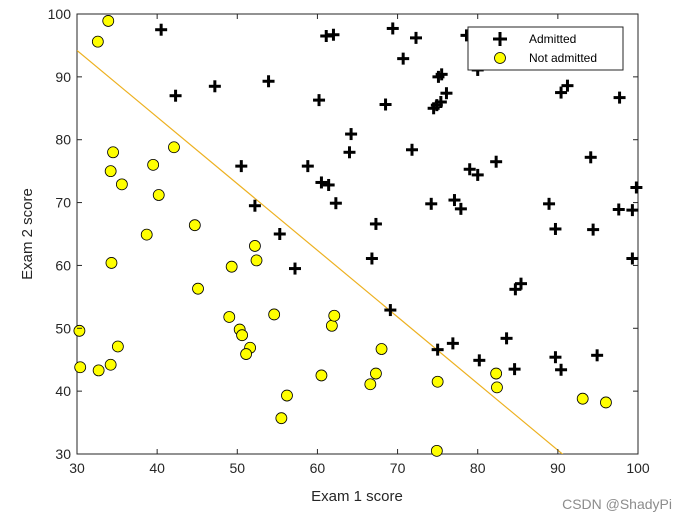 The height and width of the screenshot is (520, 686). I want to click on y-tick-label: 100, so click(60, 14).